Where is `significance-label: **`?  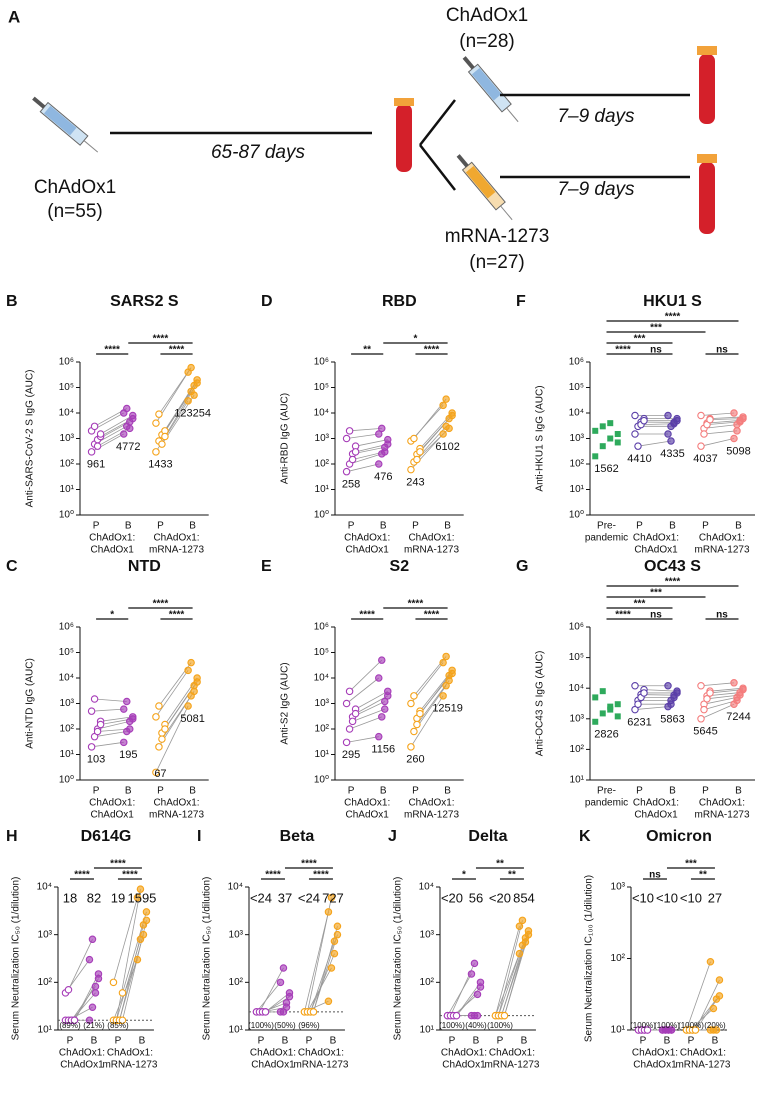
significance-label: ** is located at coordinates (500, 864).